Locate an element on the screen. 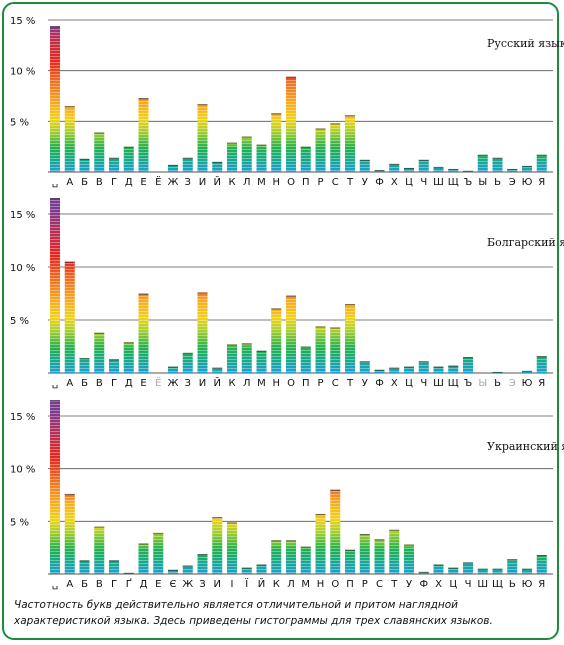 This screenshot has height=645, width=564. x-tick-label: Е is located at coordinates (158, 584).